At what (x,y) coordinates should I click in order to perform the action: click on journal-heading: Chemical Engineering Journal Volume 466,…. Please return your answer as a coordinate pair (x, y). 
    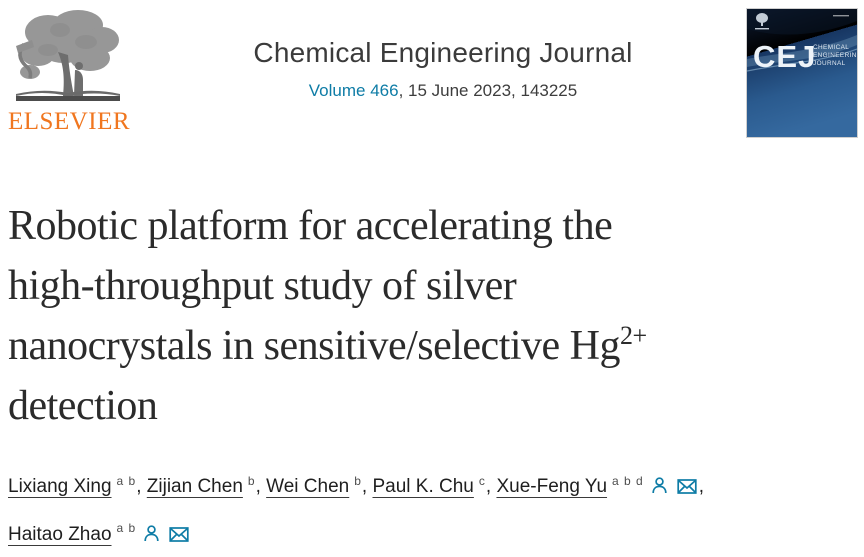
    Looking at the image, I should click on (443, 53).